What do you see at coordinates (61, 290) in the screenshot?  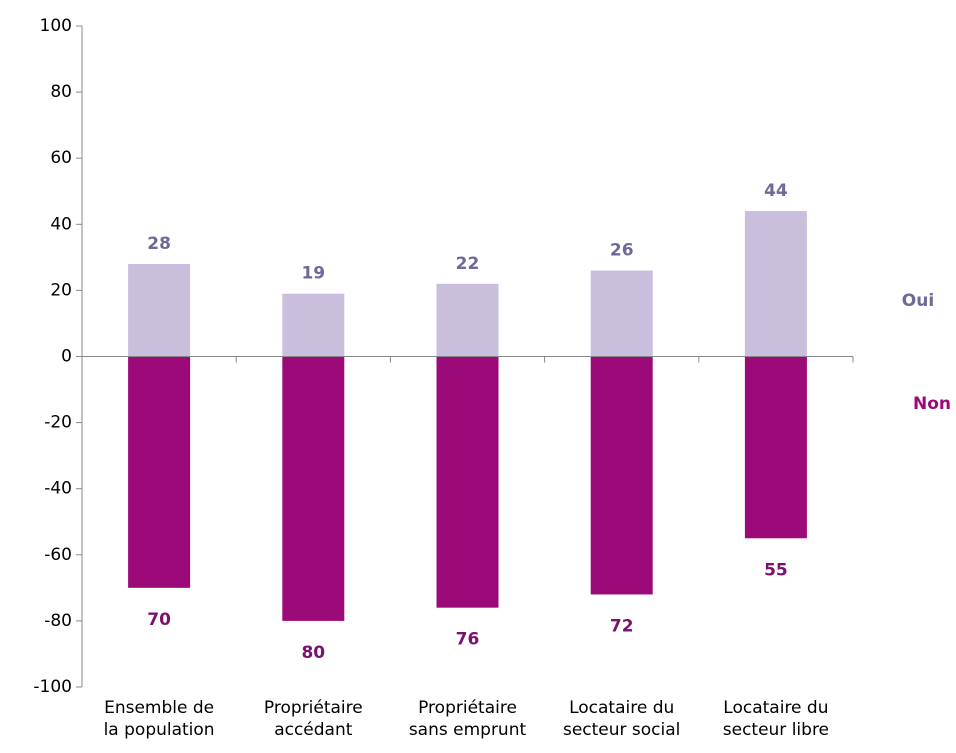 I see `y-tick-label: 20` at bounding box center [61, 290].